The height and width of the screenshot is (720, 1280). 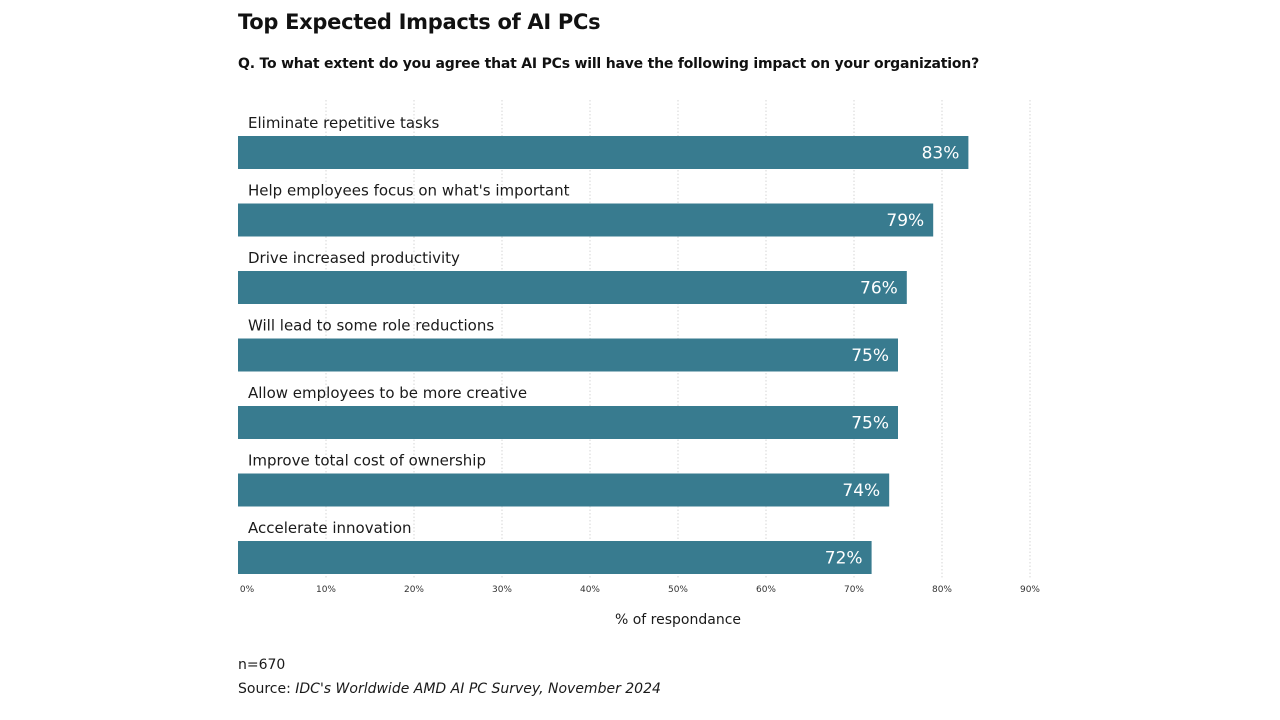 I want to click on sample-size-note: n=670, so click(x=262, y=665).